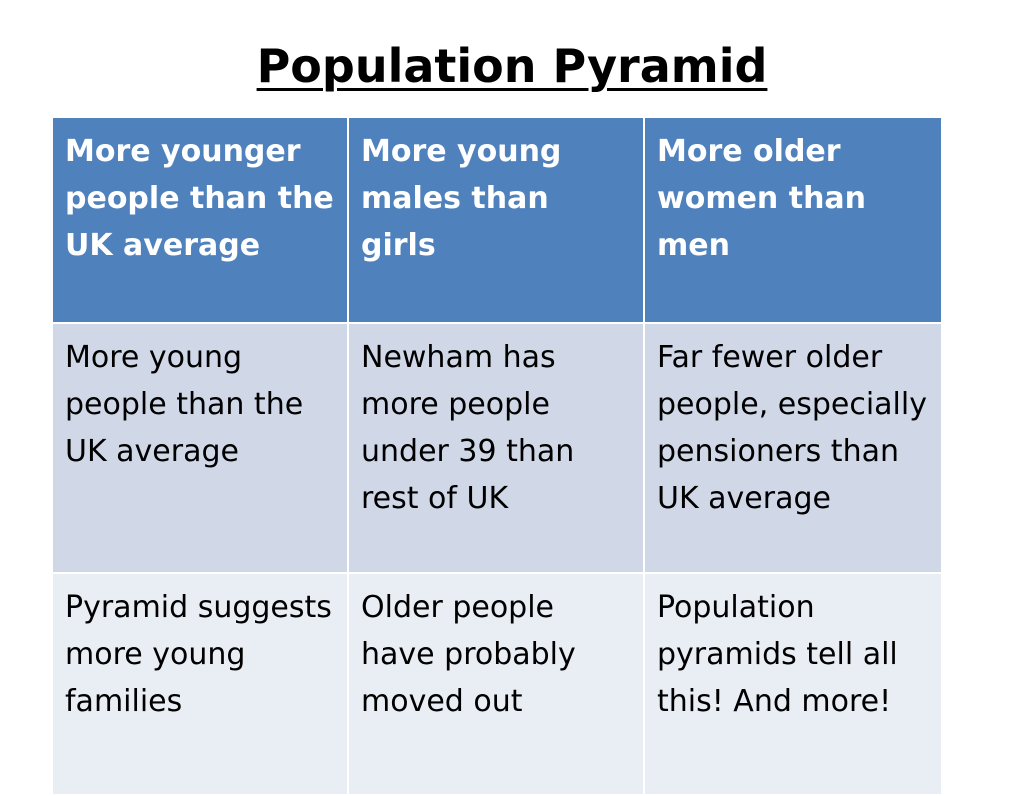  I want to click on table-header-cell: More older women than men, so click(793, 220).